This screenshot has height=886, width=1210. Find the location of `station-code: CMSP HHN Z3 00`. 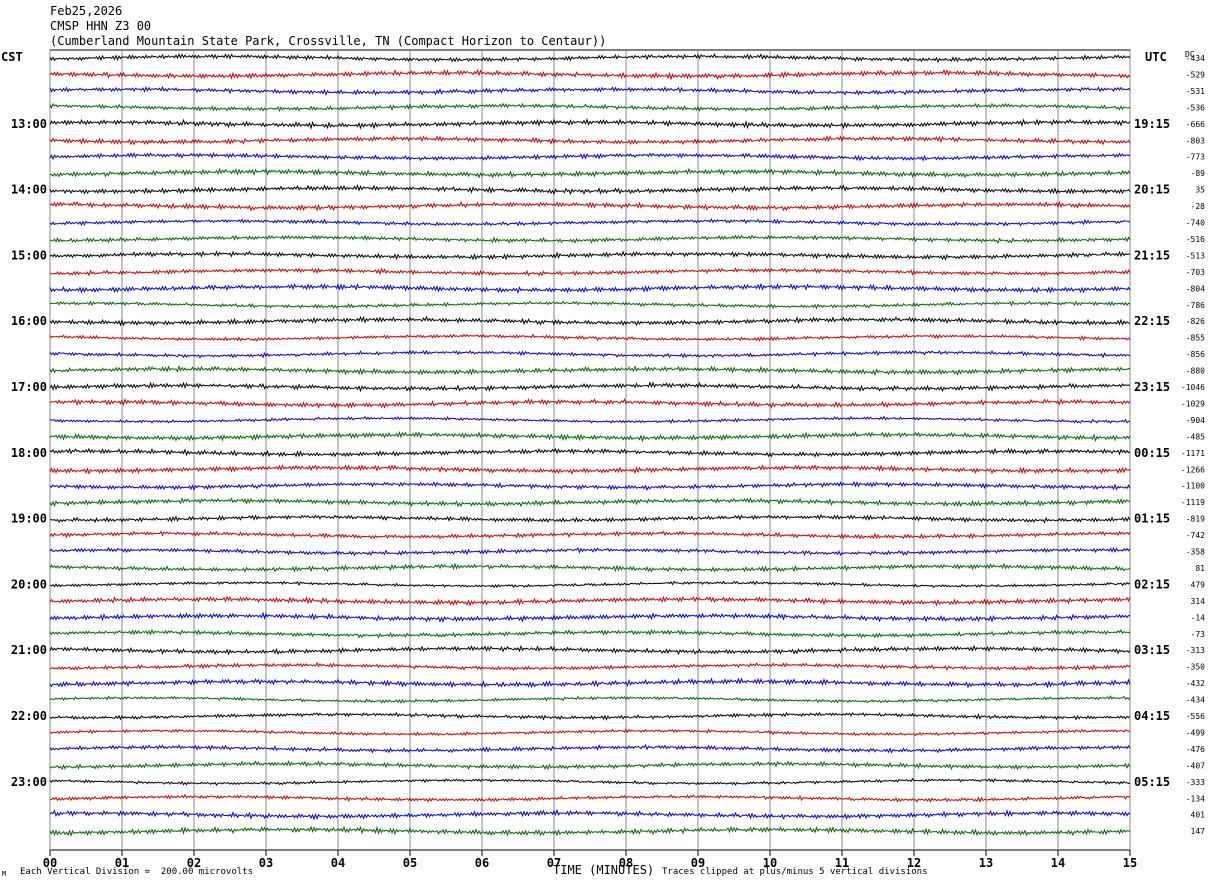

station-code: CMSP HHN Z3 00 is located at coordinates (101, 26).